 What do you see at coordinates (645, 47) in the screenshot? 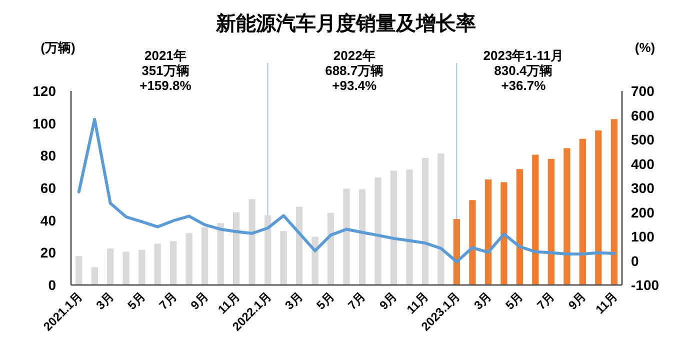
I see `y2-axis-title: (%)` at bounding box center [645, 47].